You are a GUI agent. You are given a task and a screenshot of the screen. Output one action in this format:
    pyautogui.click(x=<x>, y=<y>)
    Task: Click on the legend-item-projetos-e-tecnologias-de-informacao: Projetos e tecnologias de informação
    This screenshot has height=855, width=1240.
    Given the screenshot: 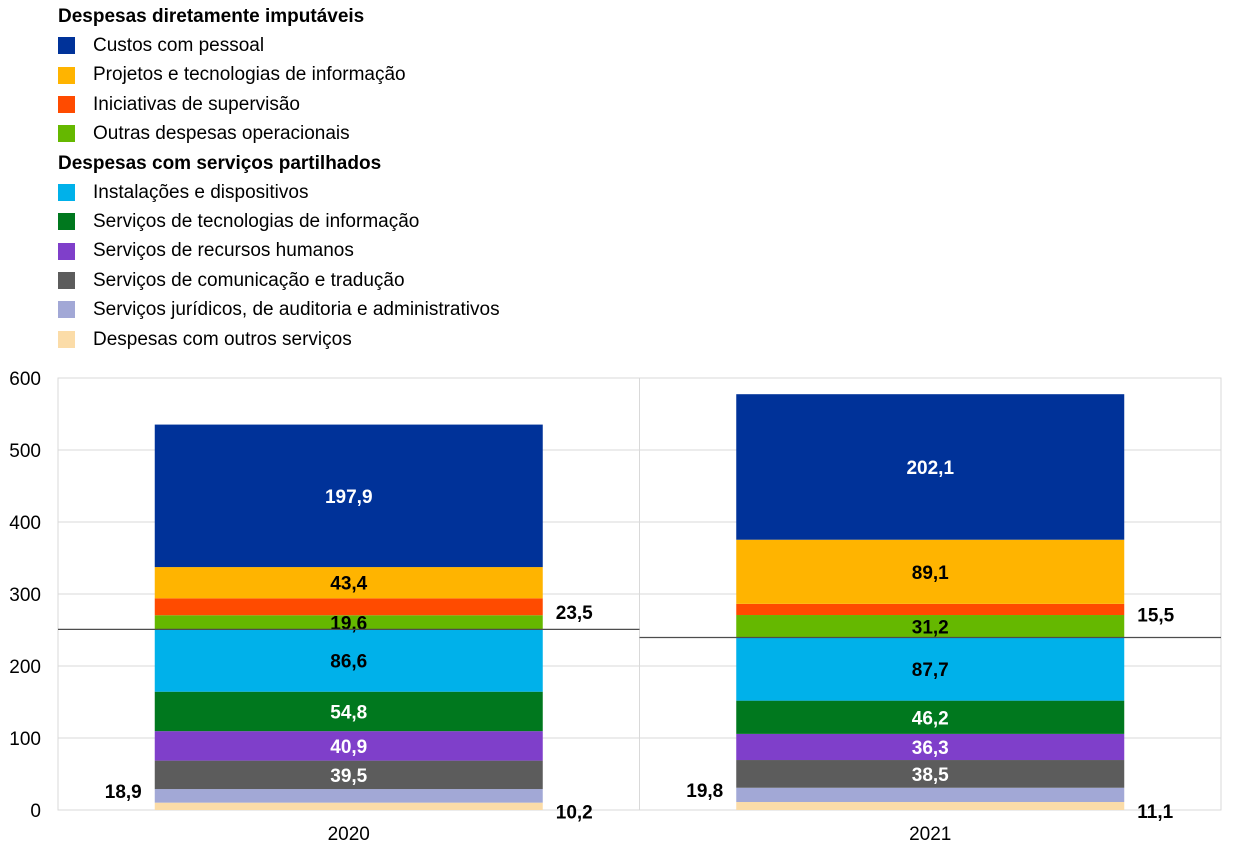 What is the action you would take?
    pyautogui.click(x=279, y=74)
    